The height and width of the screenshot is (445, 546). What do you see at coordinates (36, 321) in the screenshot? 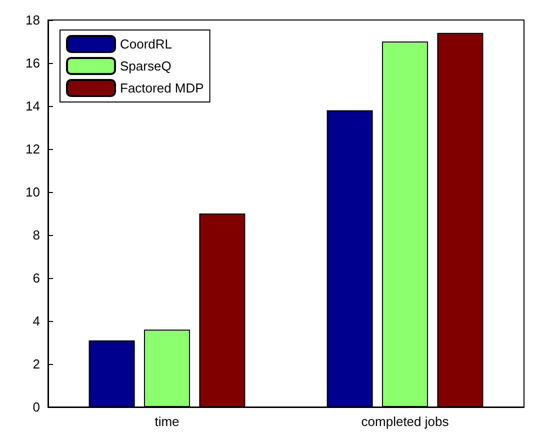
I see `y-tick-label: 4` at bounding box center [36, 321].